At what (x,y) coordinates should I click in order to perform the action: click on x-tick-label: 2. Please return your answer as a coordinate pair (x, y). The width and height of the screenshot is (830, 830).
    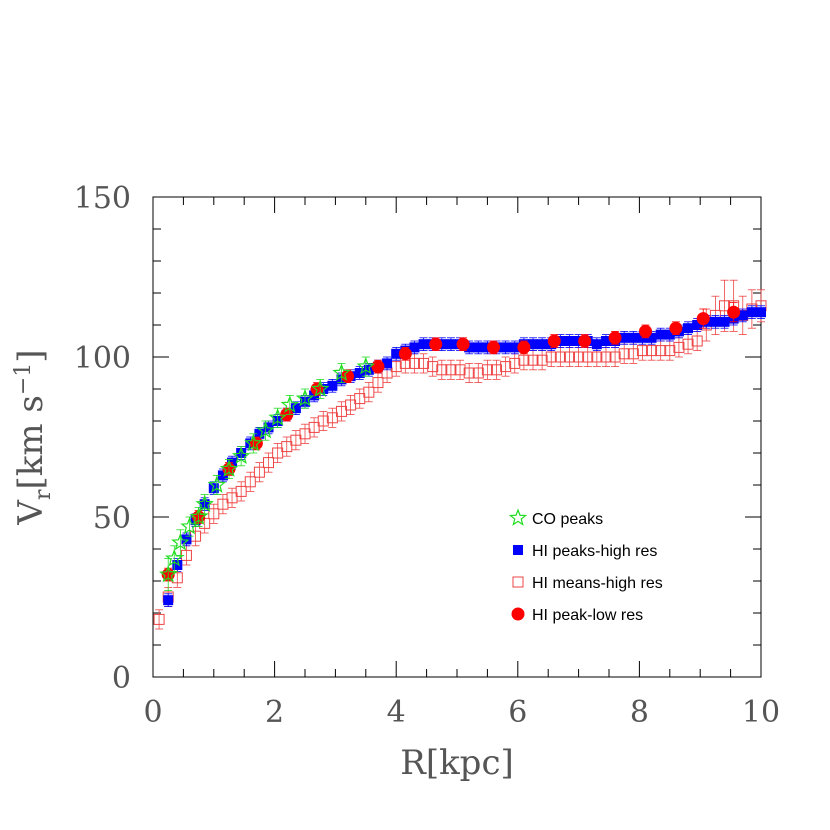
    Looking at the image, I should click on (274, 712).